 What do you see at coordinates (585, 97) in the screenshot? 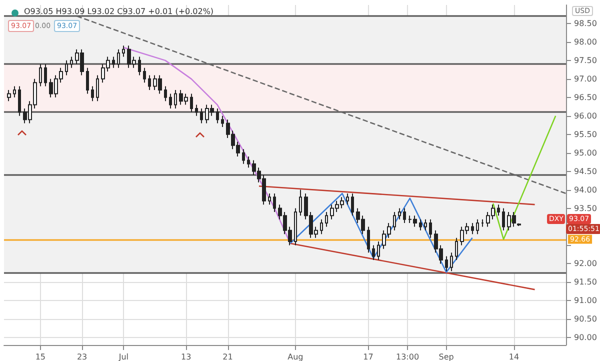
I see `y-tick-label: 96.50` at bounding box center [585, 97].